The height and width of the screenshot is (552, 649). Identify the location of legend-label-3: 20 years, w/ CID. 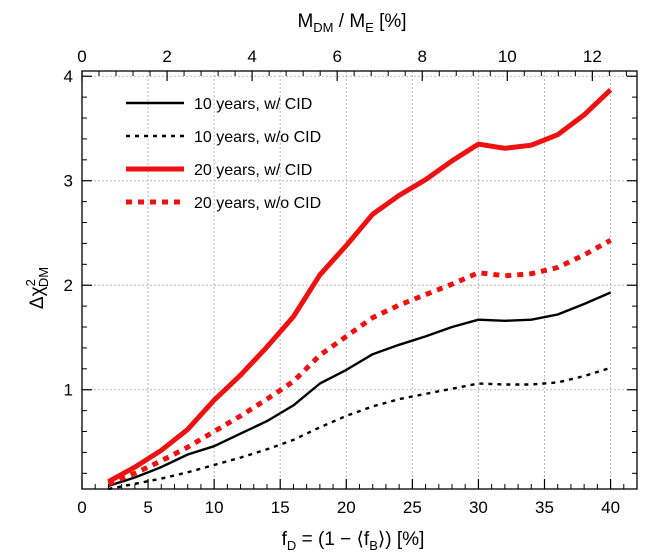
(253, 170).